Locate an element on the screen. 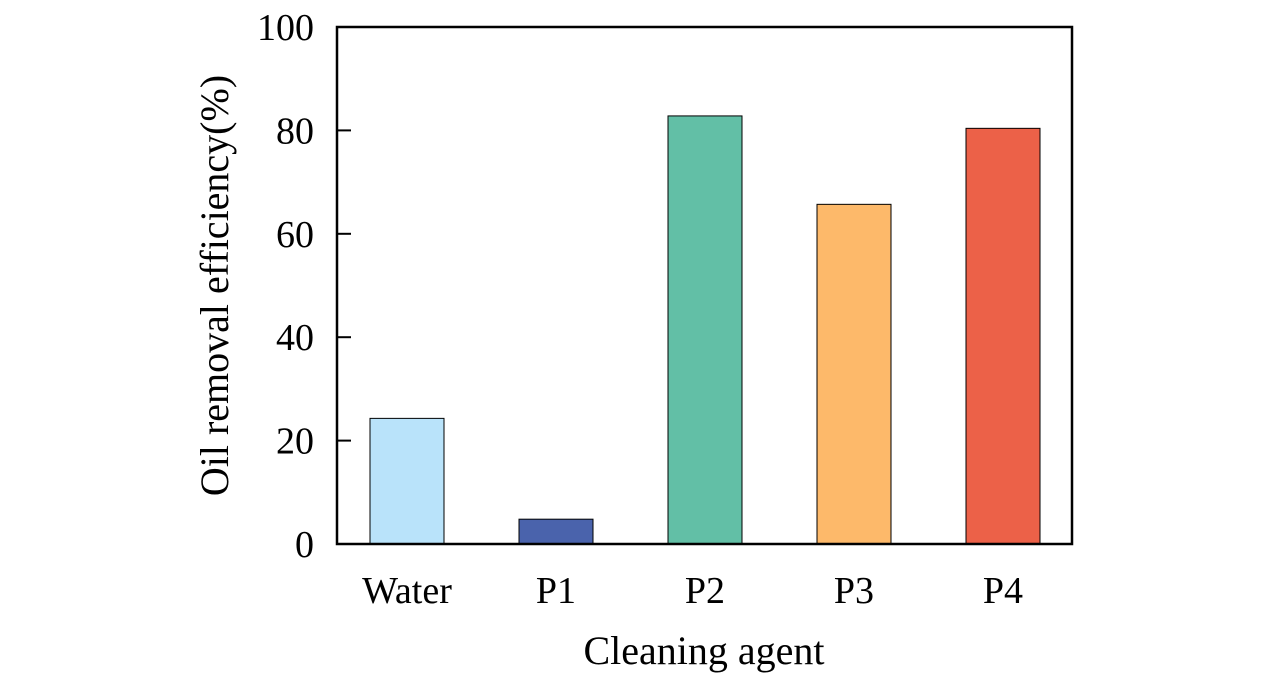 Image resolution: width=1276 pixels, height=686 pixels. y-tick-label-40: 40 is located at coordinates (295, 338).